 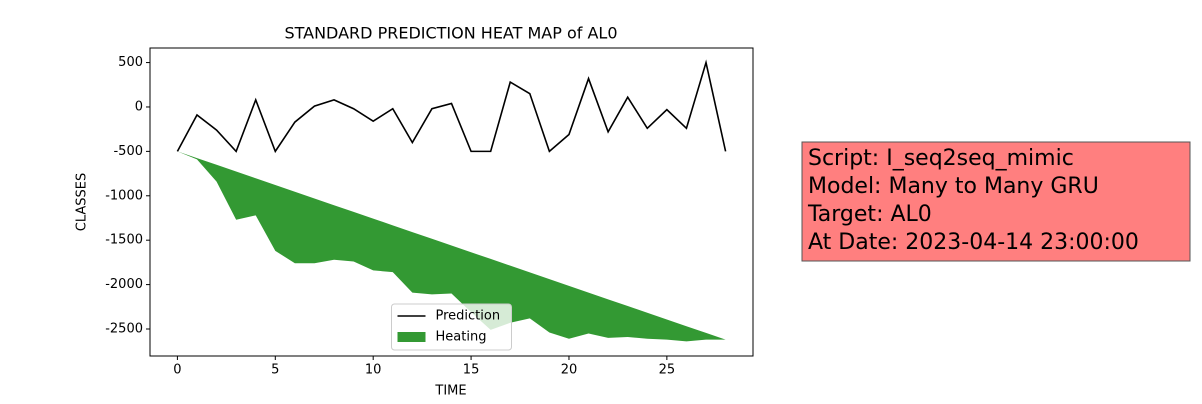 What do you see at coordinates (461, 337) in the screenshot?
I see `legend-label: Heating` at bounding box center [461, 337].